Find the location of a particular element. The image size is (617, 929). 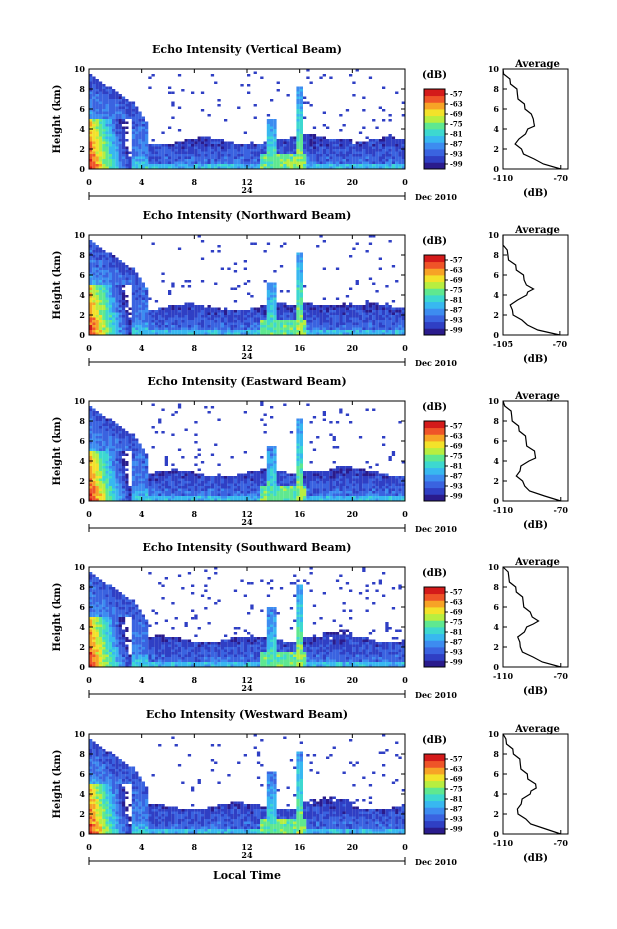

y-axis-label: Height (km) is located at coordinates (57, 285).